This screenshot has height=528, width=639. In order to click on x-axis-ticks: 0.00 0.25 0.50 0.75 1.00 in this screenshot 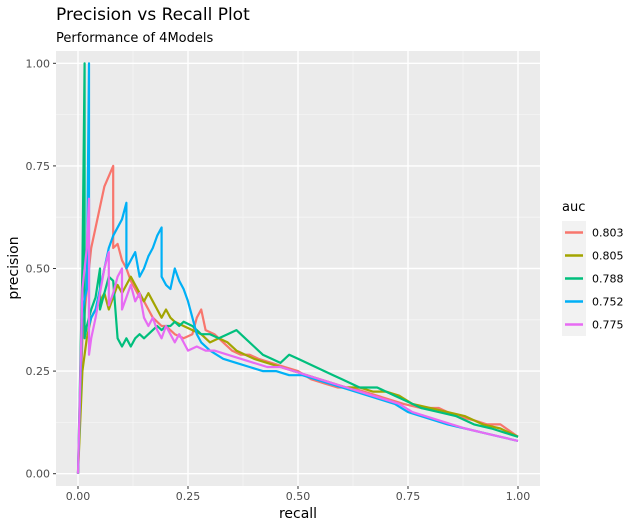, I will do `click(298, 494)`.